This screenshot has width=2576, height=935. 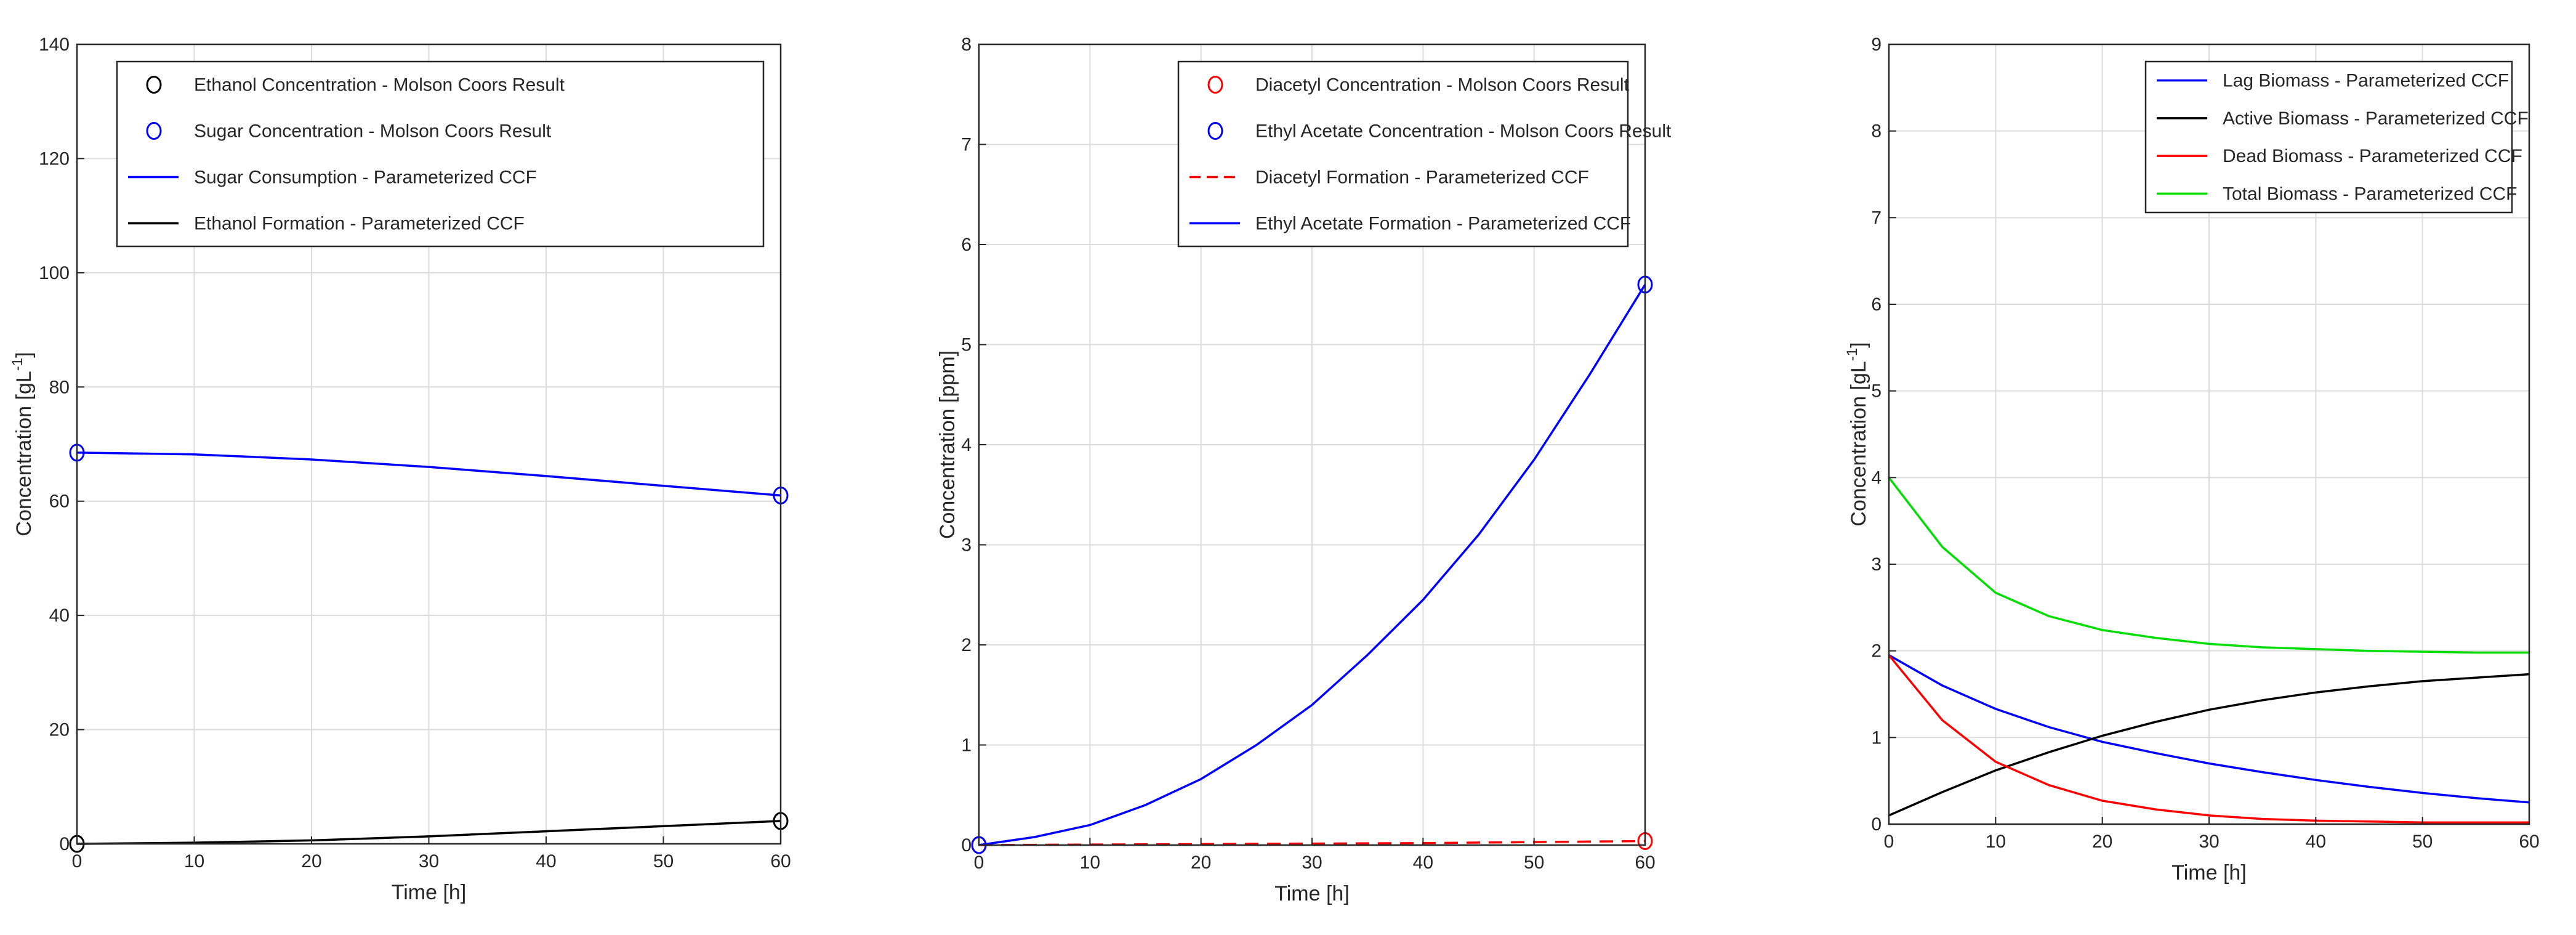 I want to click on y-tick-label: 100, so click(x=54, y=273).